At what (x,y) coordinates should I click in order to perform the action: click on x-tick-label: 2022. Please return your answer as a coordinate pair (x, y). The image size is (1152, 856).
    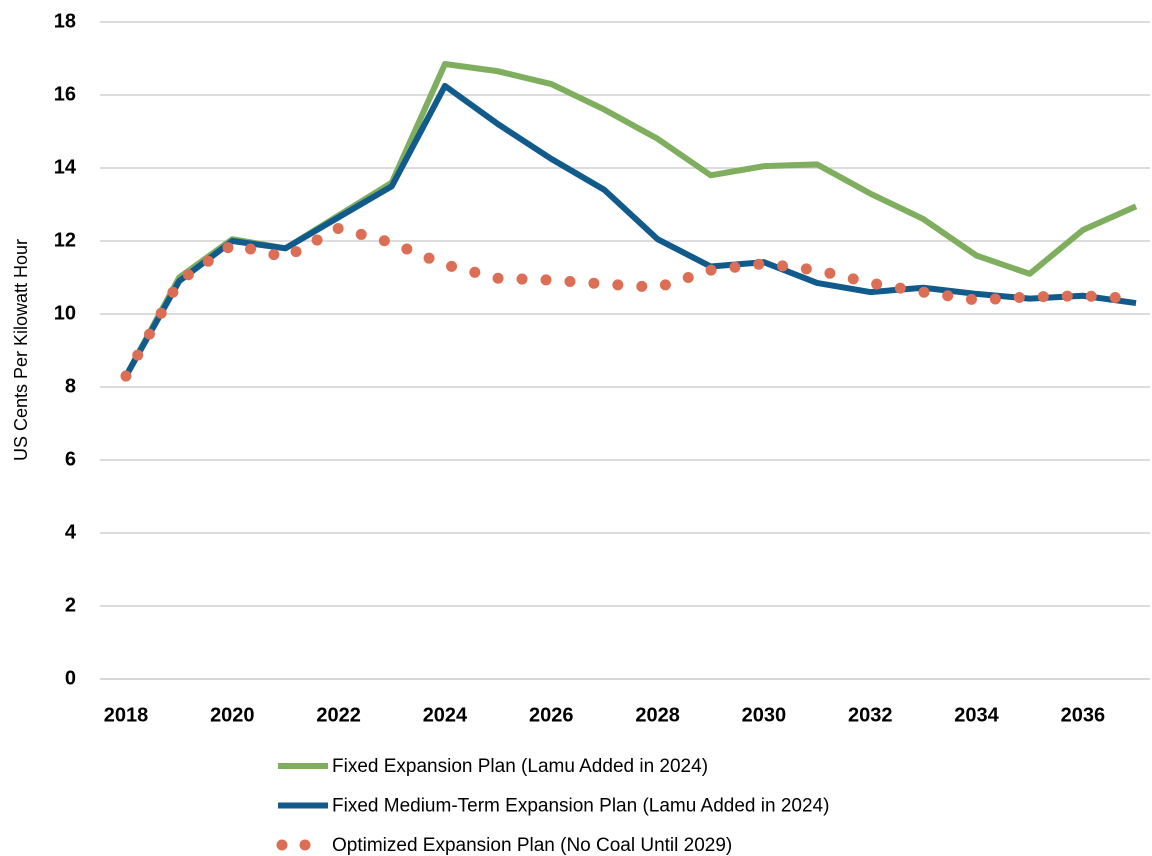
    Looking at the image, I should click on (338, 715).